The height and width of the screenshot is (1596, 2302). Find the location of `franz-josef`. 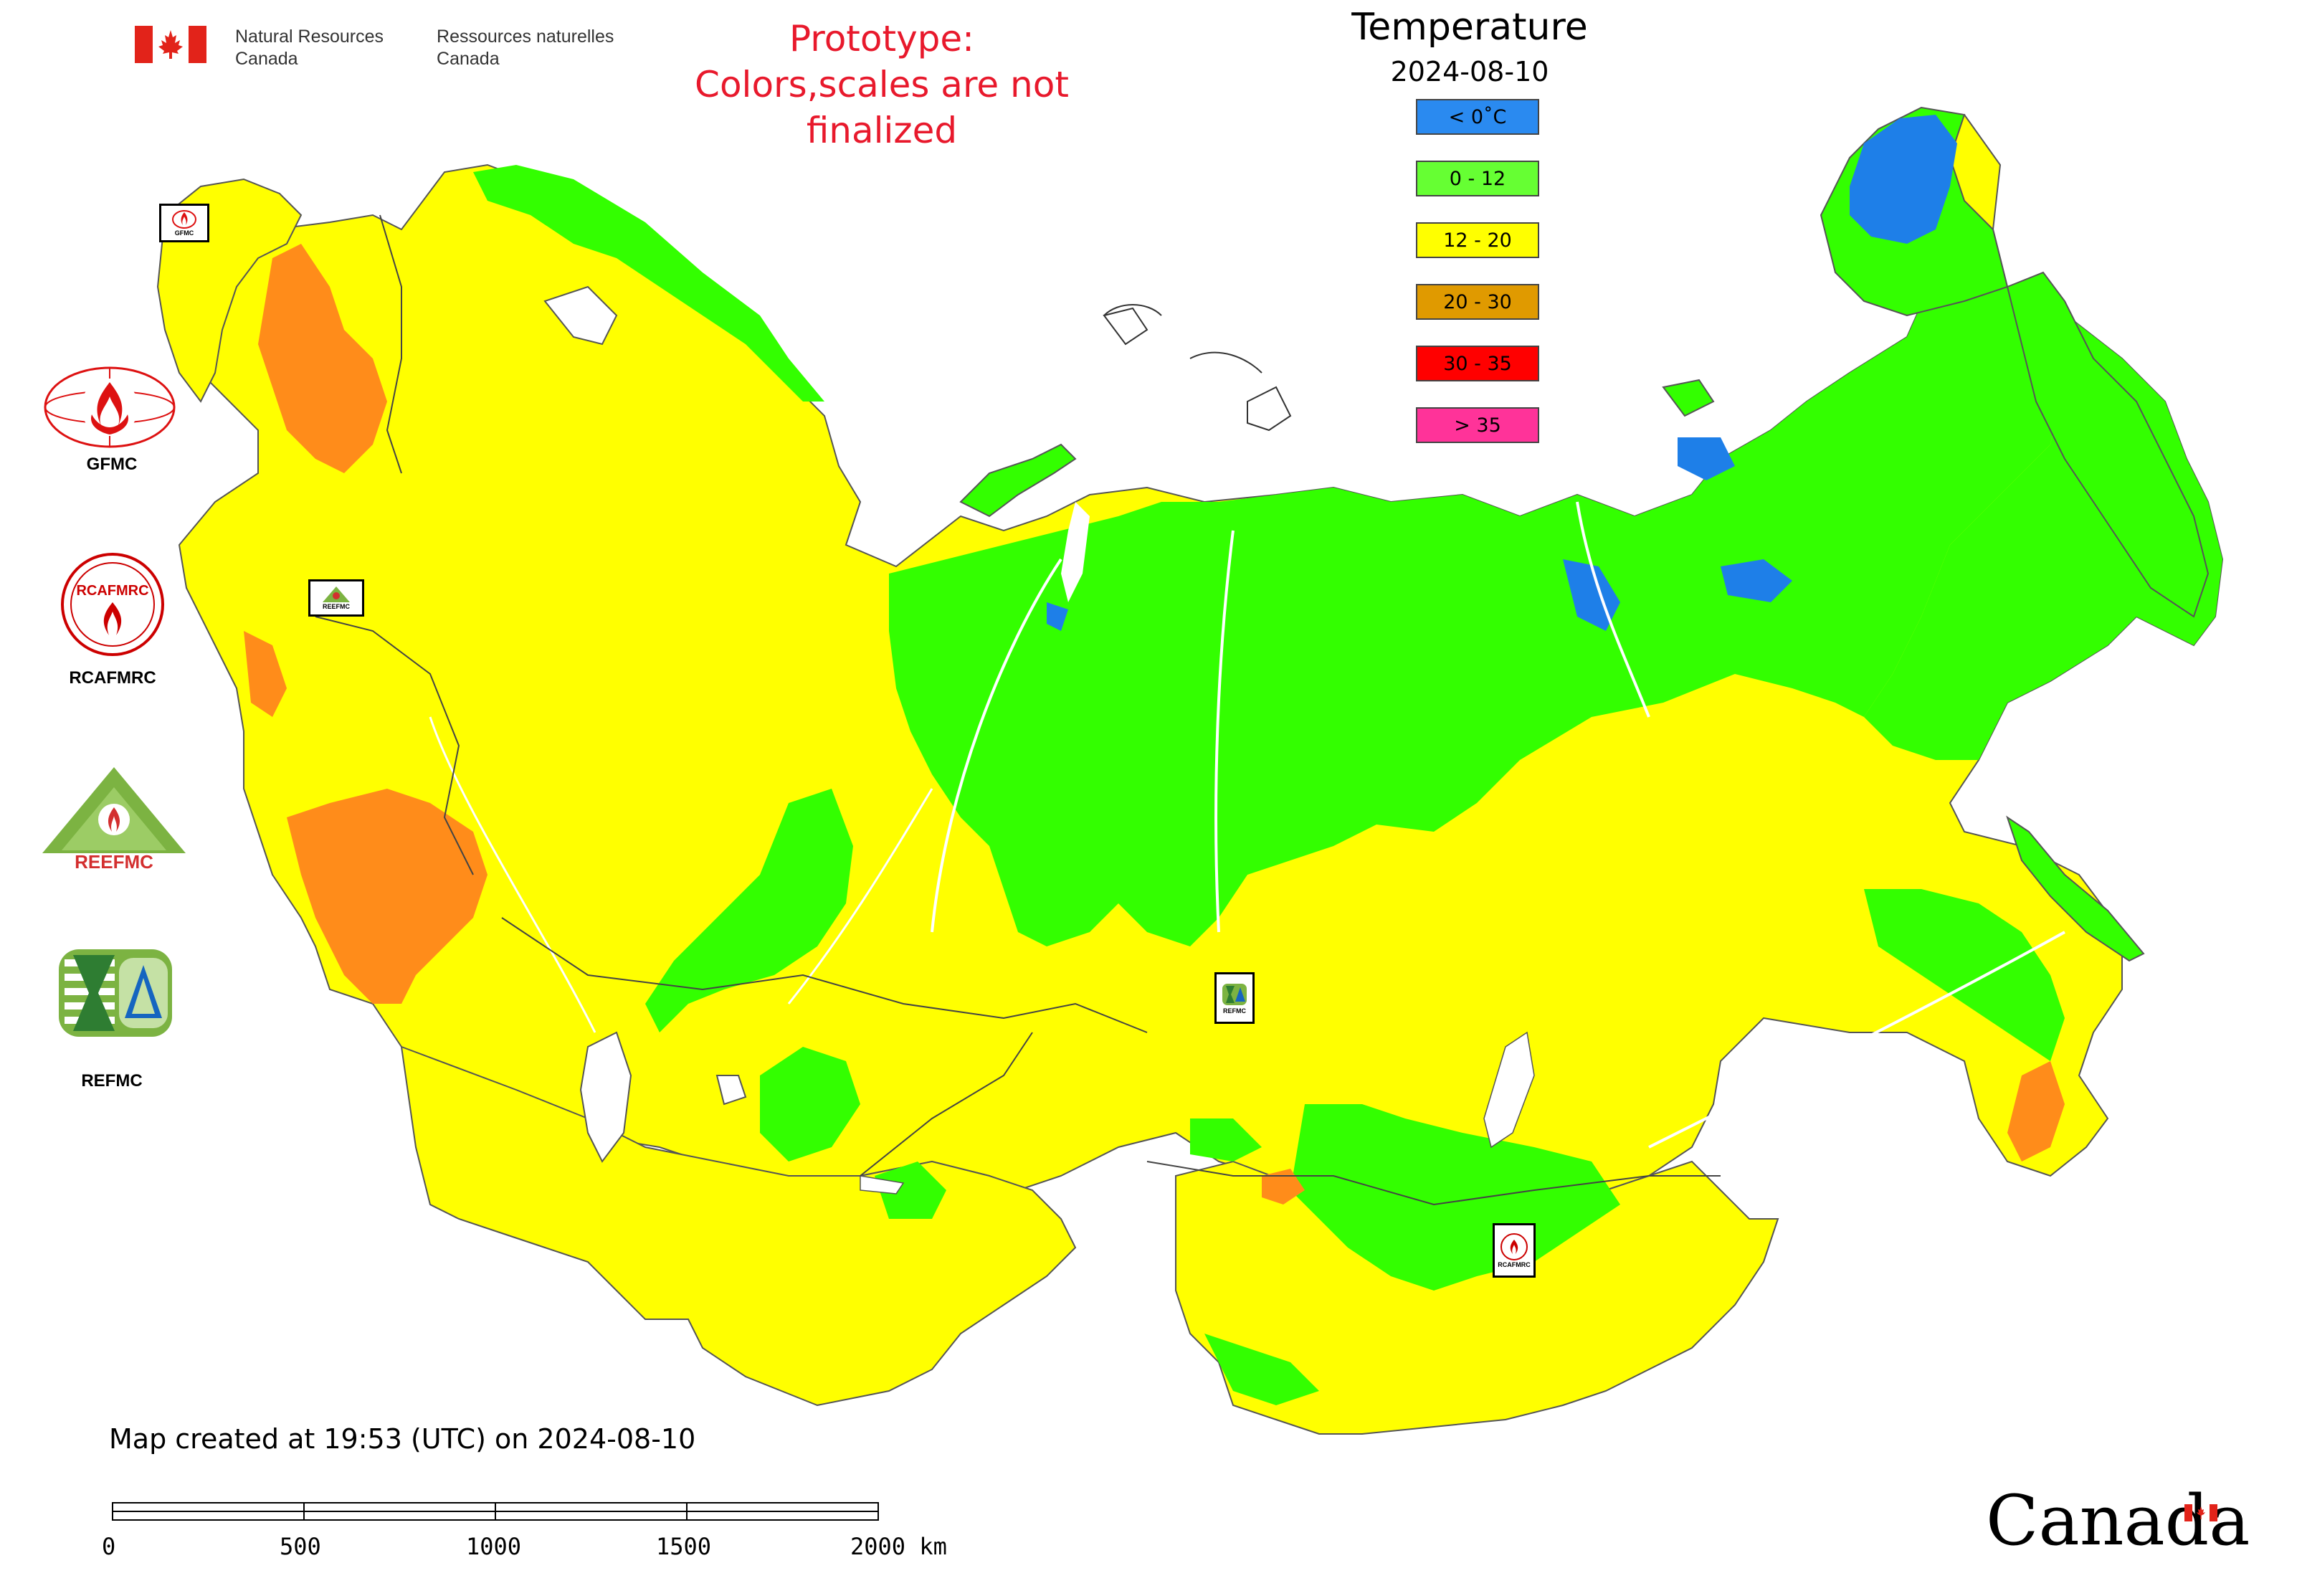

franz-josef is located at coordinates (1126, 326).